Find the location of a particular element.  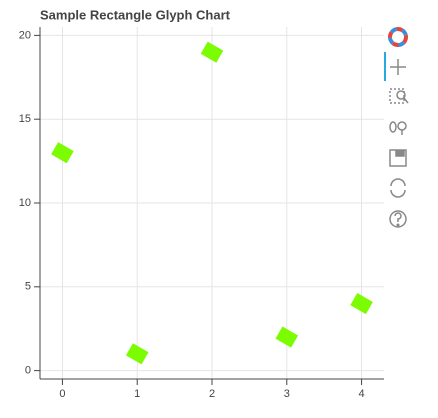

y-tick-label: 5 is located at coordinates (28, 287).